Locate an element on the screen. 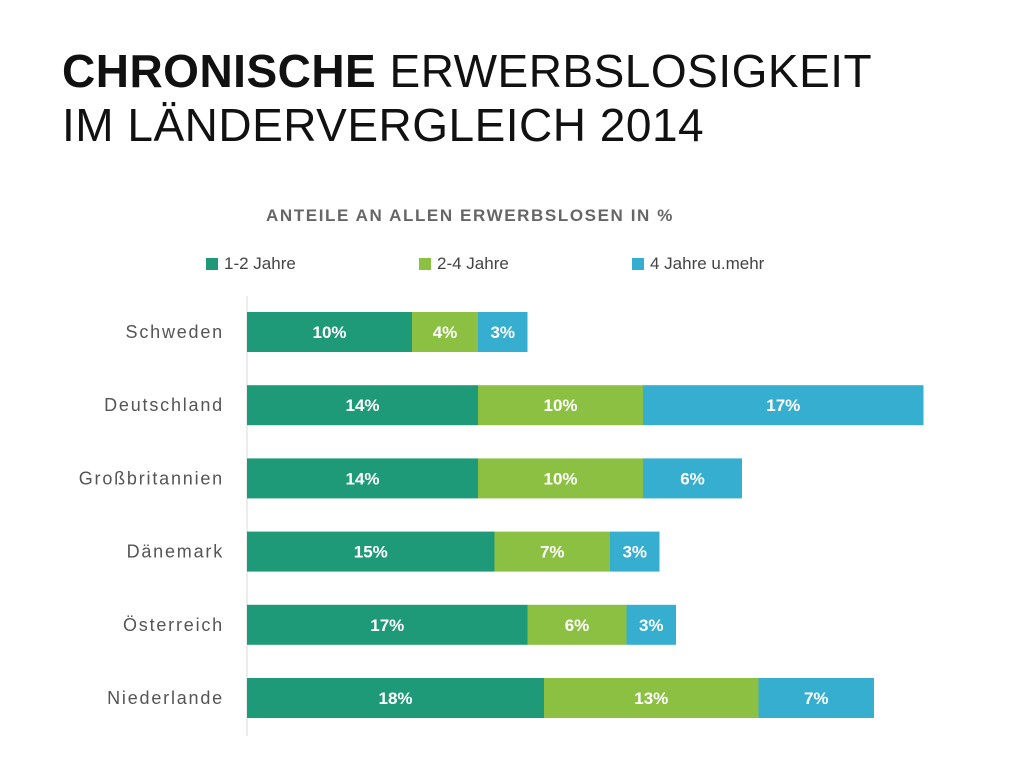 Image resolution: width=1024 pixels, height=768 pixels. data-label-deutschland-series-3: 17% is located at coordinates (783, 405).